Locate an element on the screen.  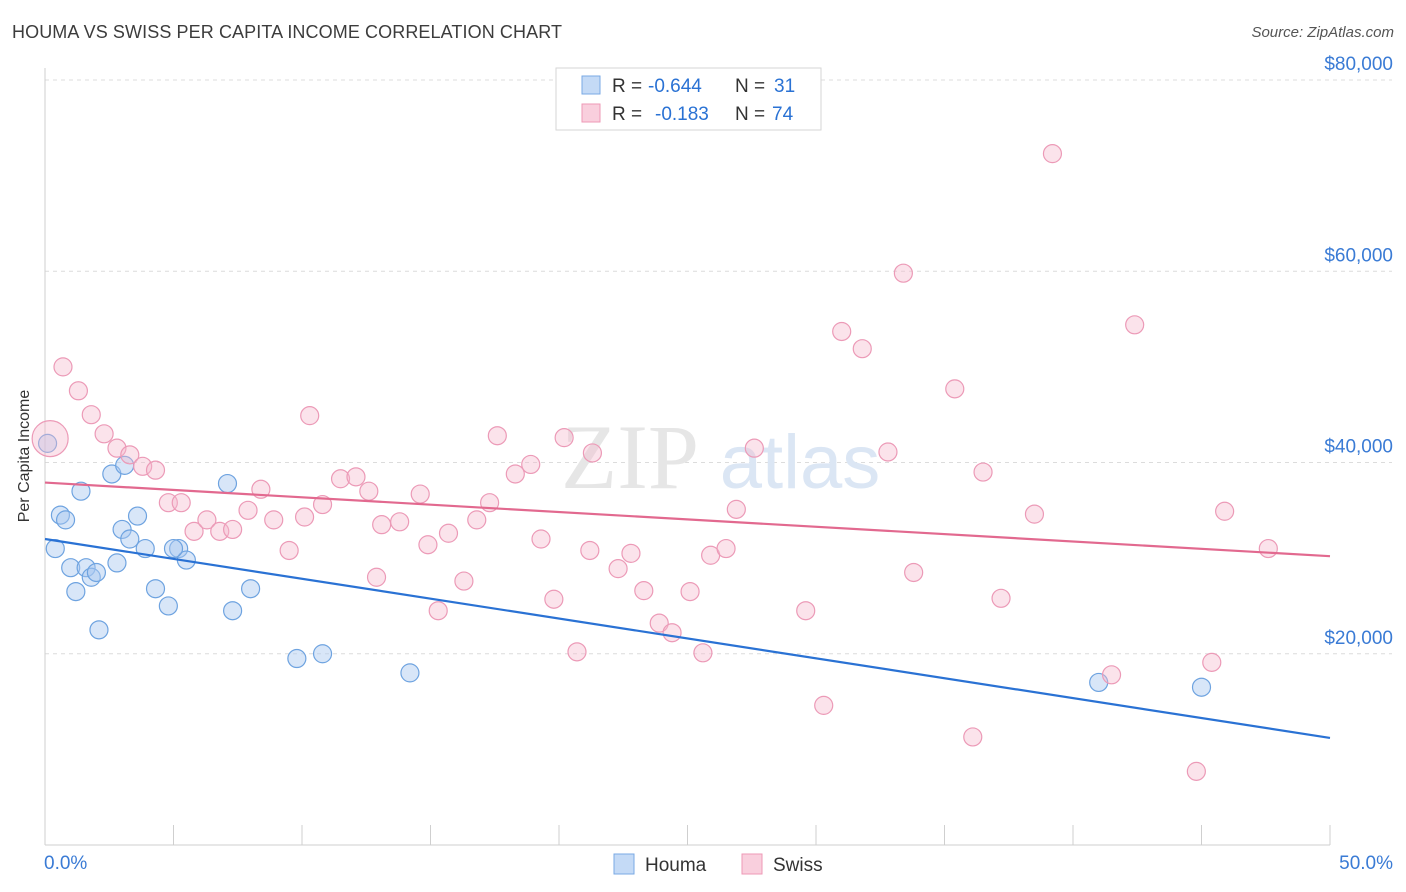
y-tick-label: $20,000 is located at coordinates (1358, 638).